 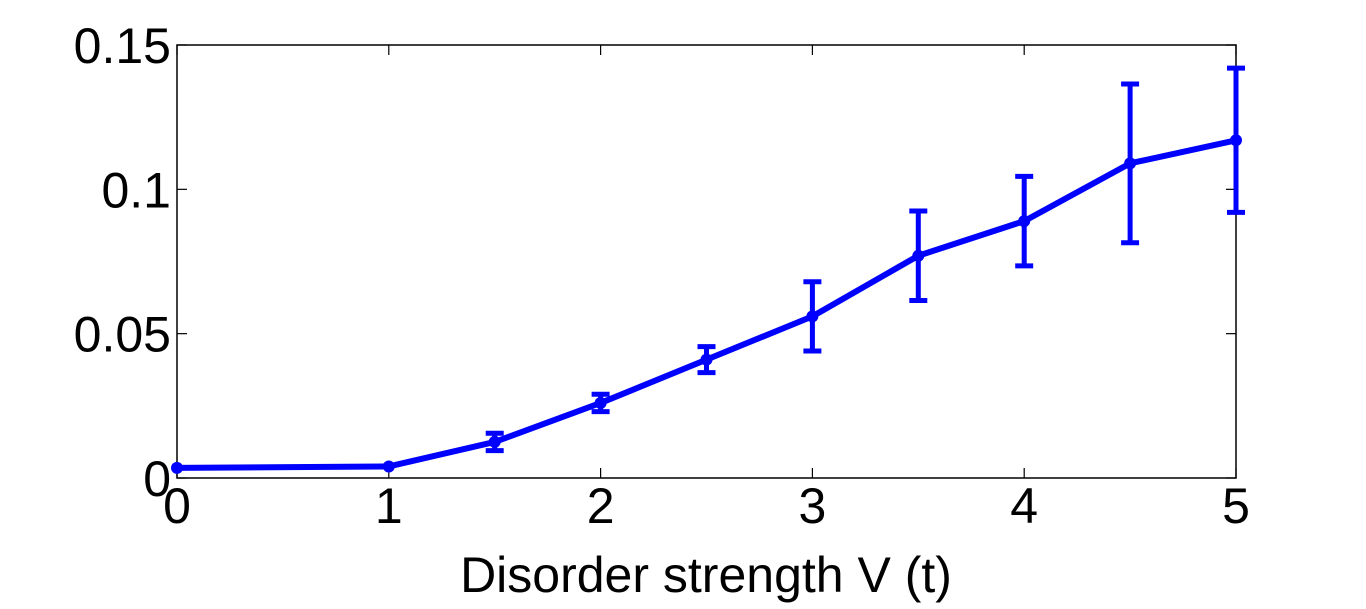 What do you see at coordinates (706, 575) in the screenshot?
I see `x-axis-label: Disorder strength V (t)` at bounding box center [706, 575].